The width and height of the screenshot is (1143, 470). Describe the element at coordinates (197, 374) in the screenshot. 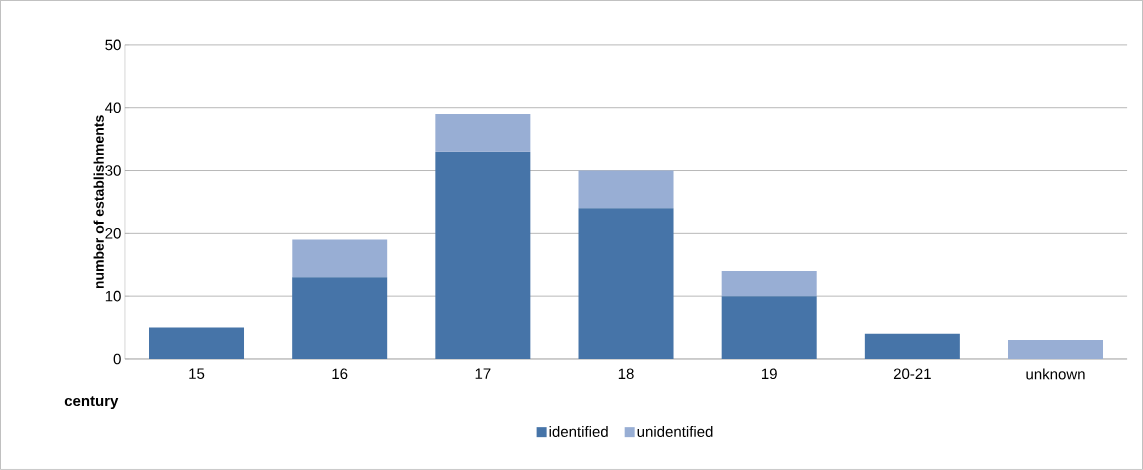

I see `x-tick-label: 15` at that location.